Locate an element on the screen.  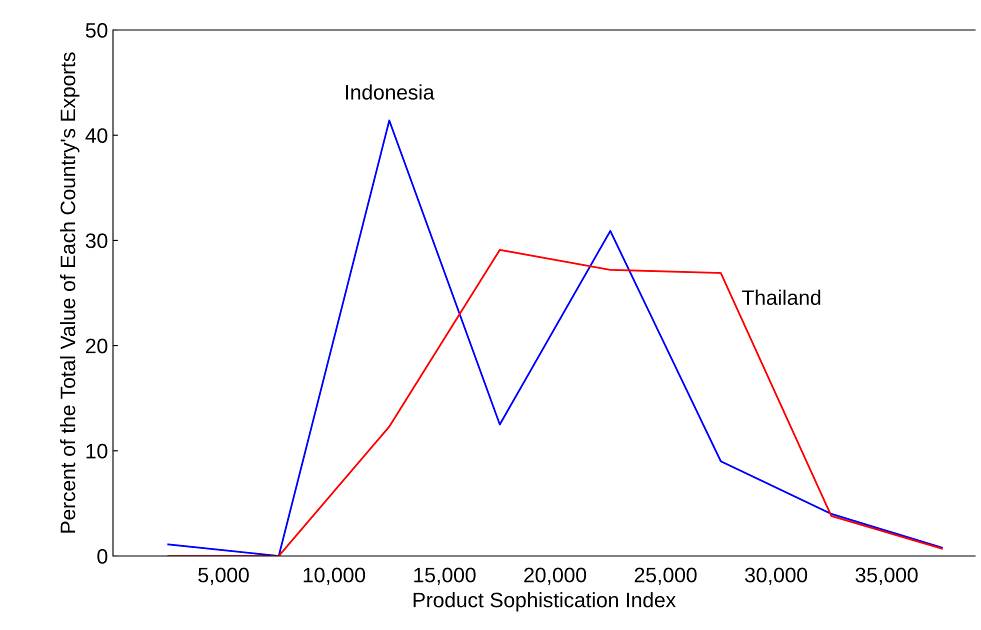
x-tick-label: 35,000 is located at coordinates (887, 576).